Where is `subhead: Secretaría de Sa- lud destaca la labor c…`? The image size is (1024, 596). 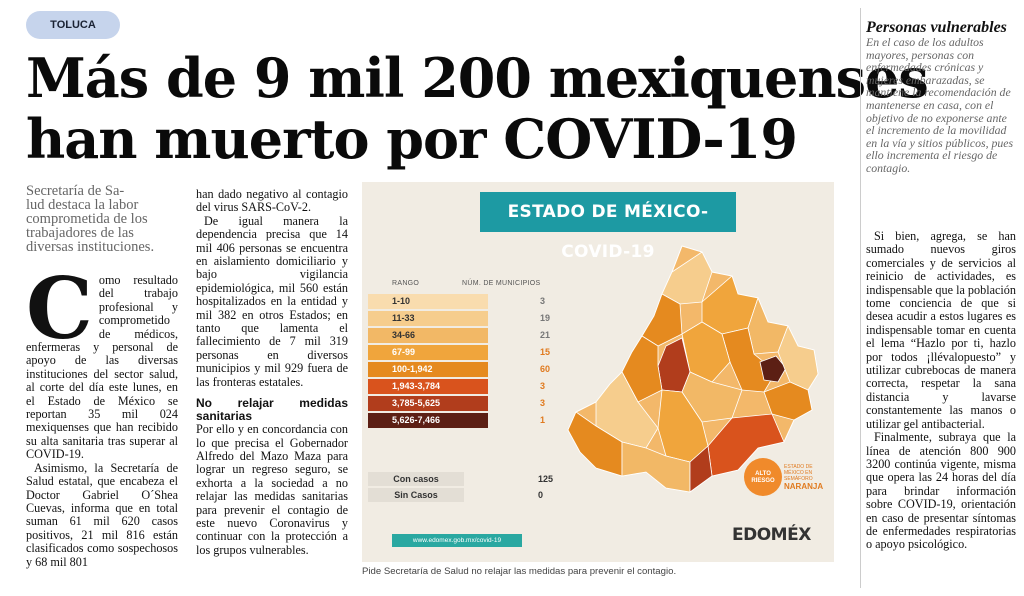
subhead: Secretaría de Sa- lud destaca la labor c… is located at coordinates (100, 219).